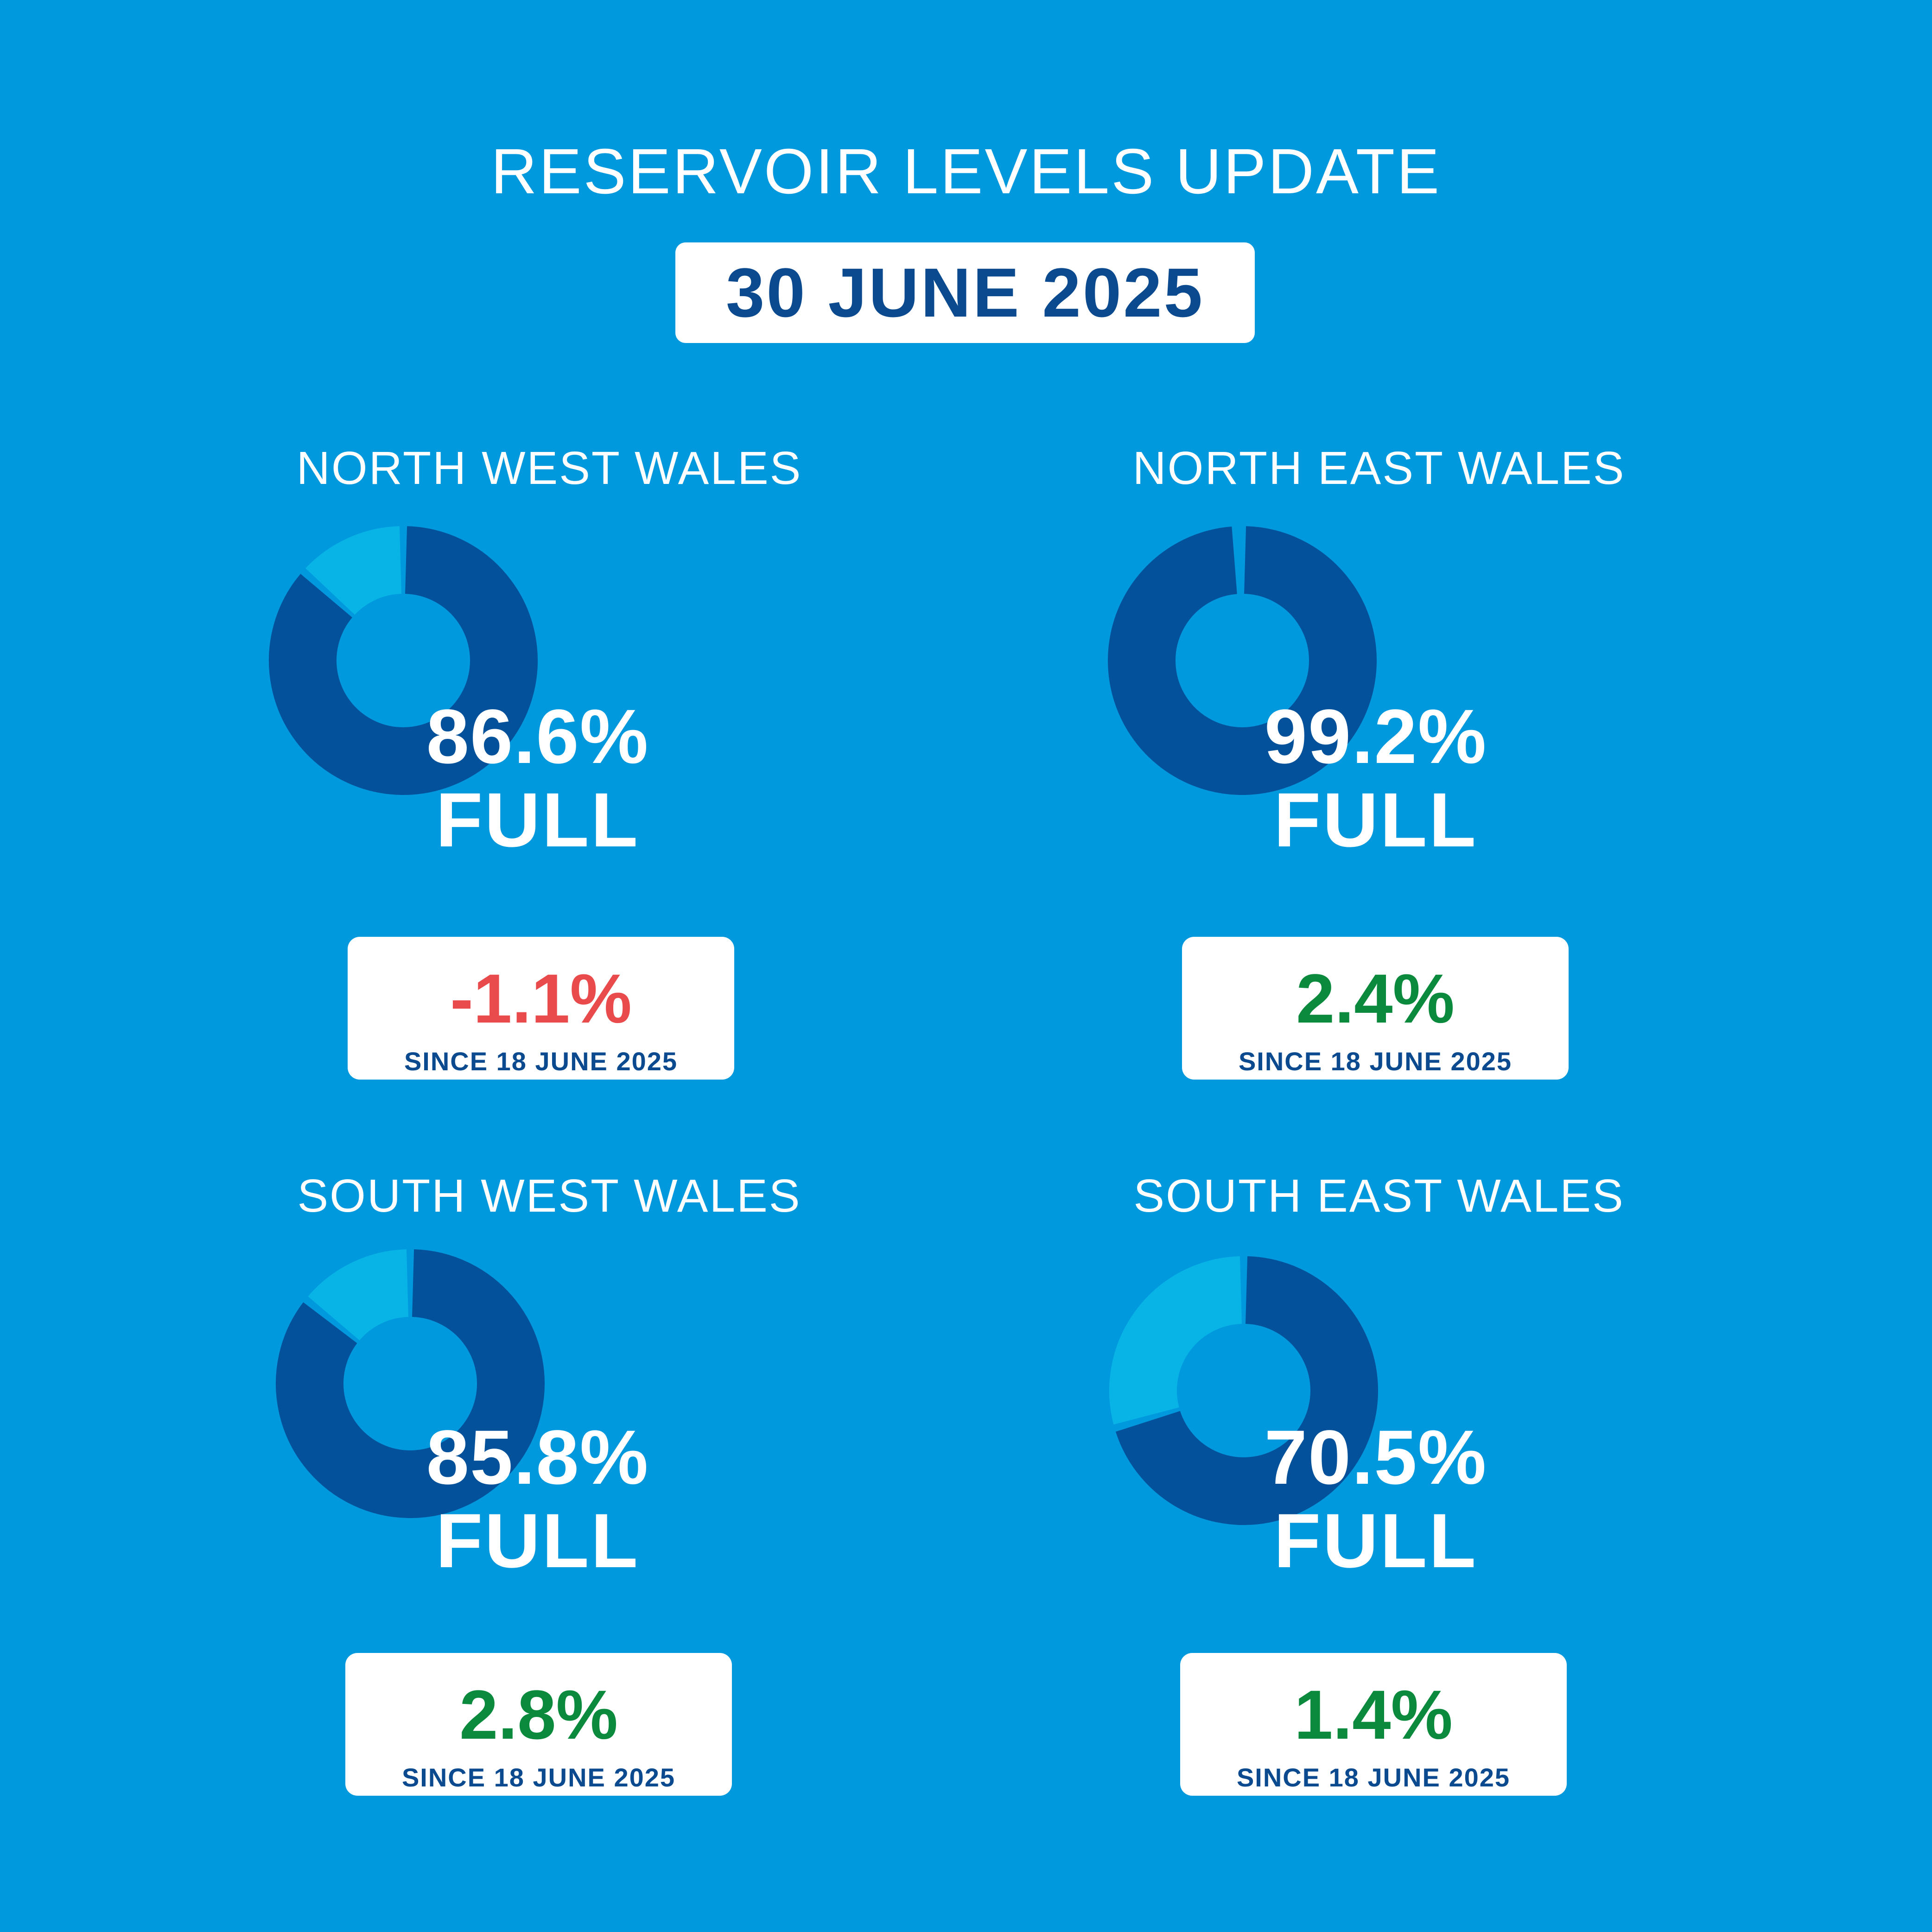 This screenshot has height=1932, width=1932. I want to click on change-card-south-east: 1.4% SINCE 18 JUNE 2025, so click(1373, 1724).